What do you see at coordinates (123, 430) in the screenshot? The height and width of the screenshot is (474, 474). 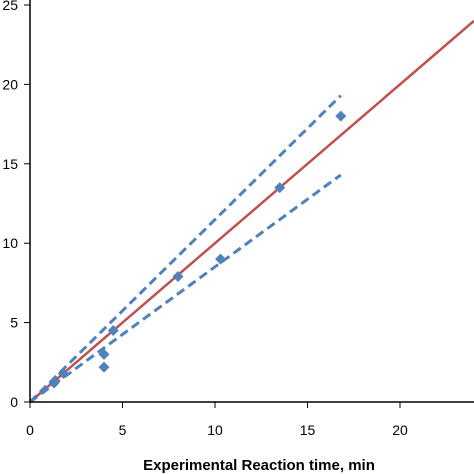 I see `x-tick-label: 5` at bounding box center [123, 430].